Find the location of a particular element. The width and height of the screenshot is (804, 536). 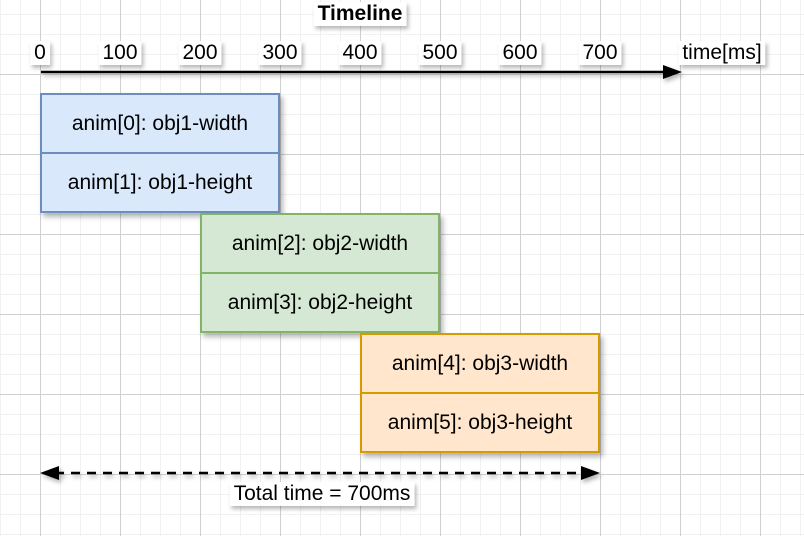

anim-bar-2: anim[2]: obj2-width is located at coordinates (320, 243).